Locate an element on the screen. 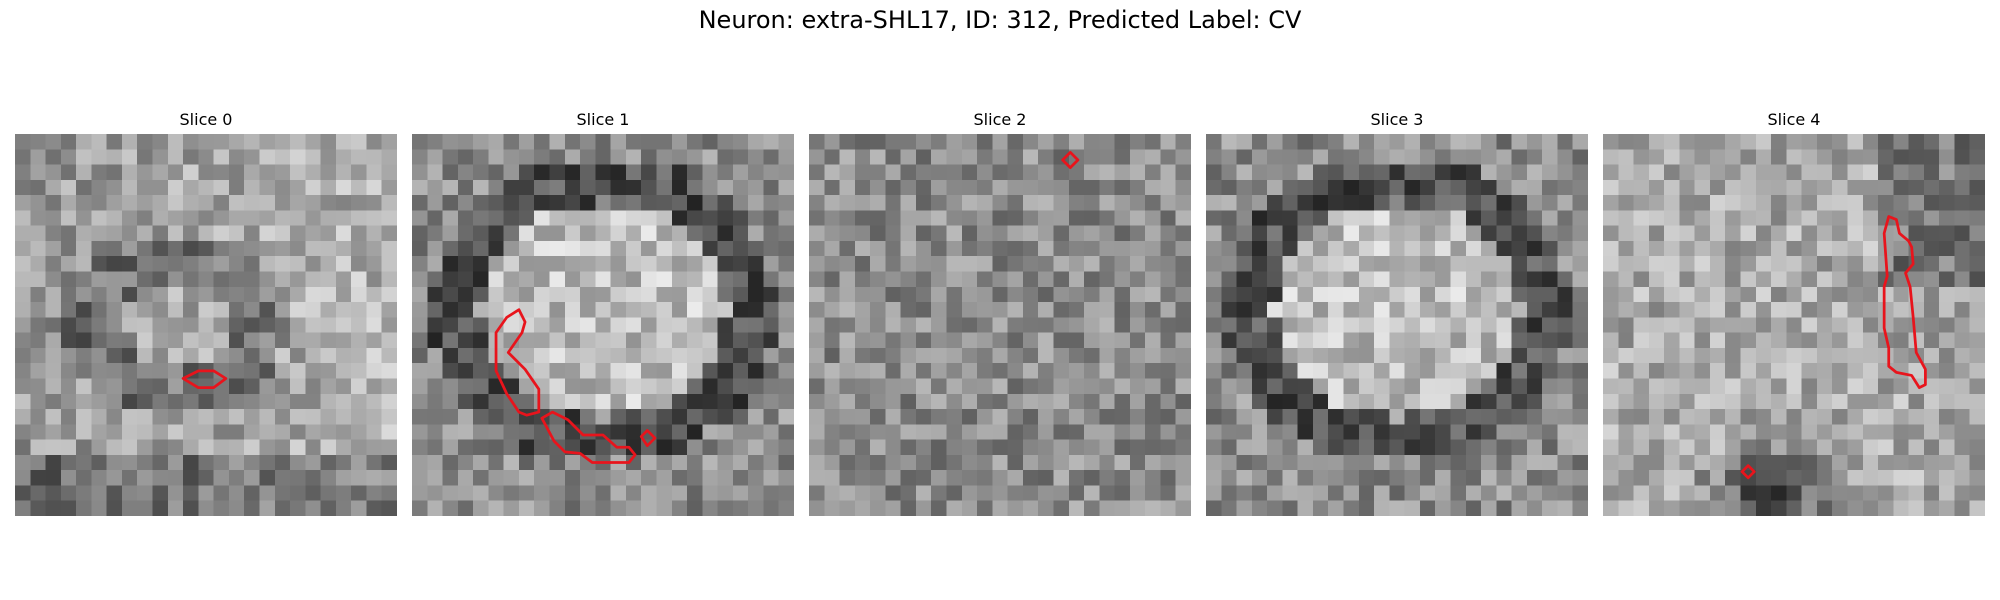 The width and height of the screenshot is (2000, 600). slice-title: Slice 3 is located at coordinates (1397, 119).